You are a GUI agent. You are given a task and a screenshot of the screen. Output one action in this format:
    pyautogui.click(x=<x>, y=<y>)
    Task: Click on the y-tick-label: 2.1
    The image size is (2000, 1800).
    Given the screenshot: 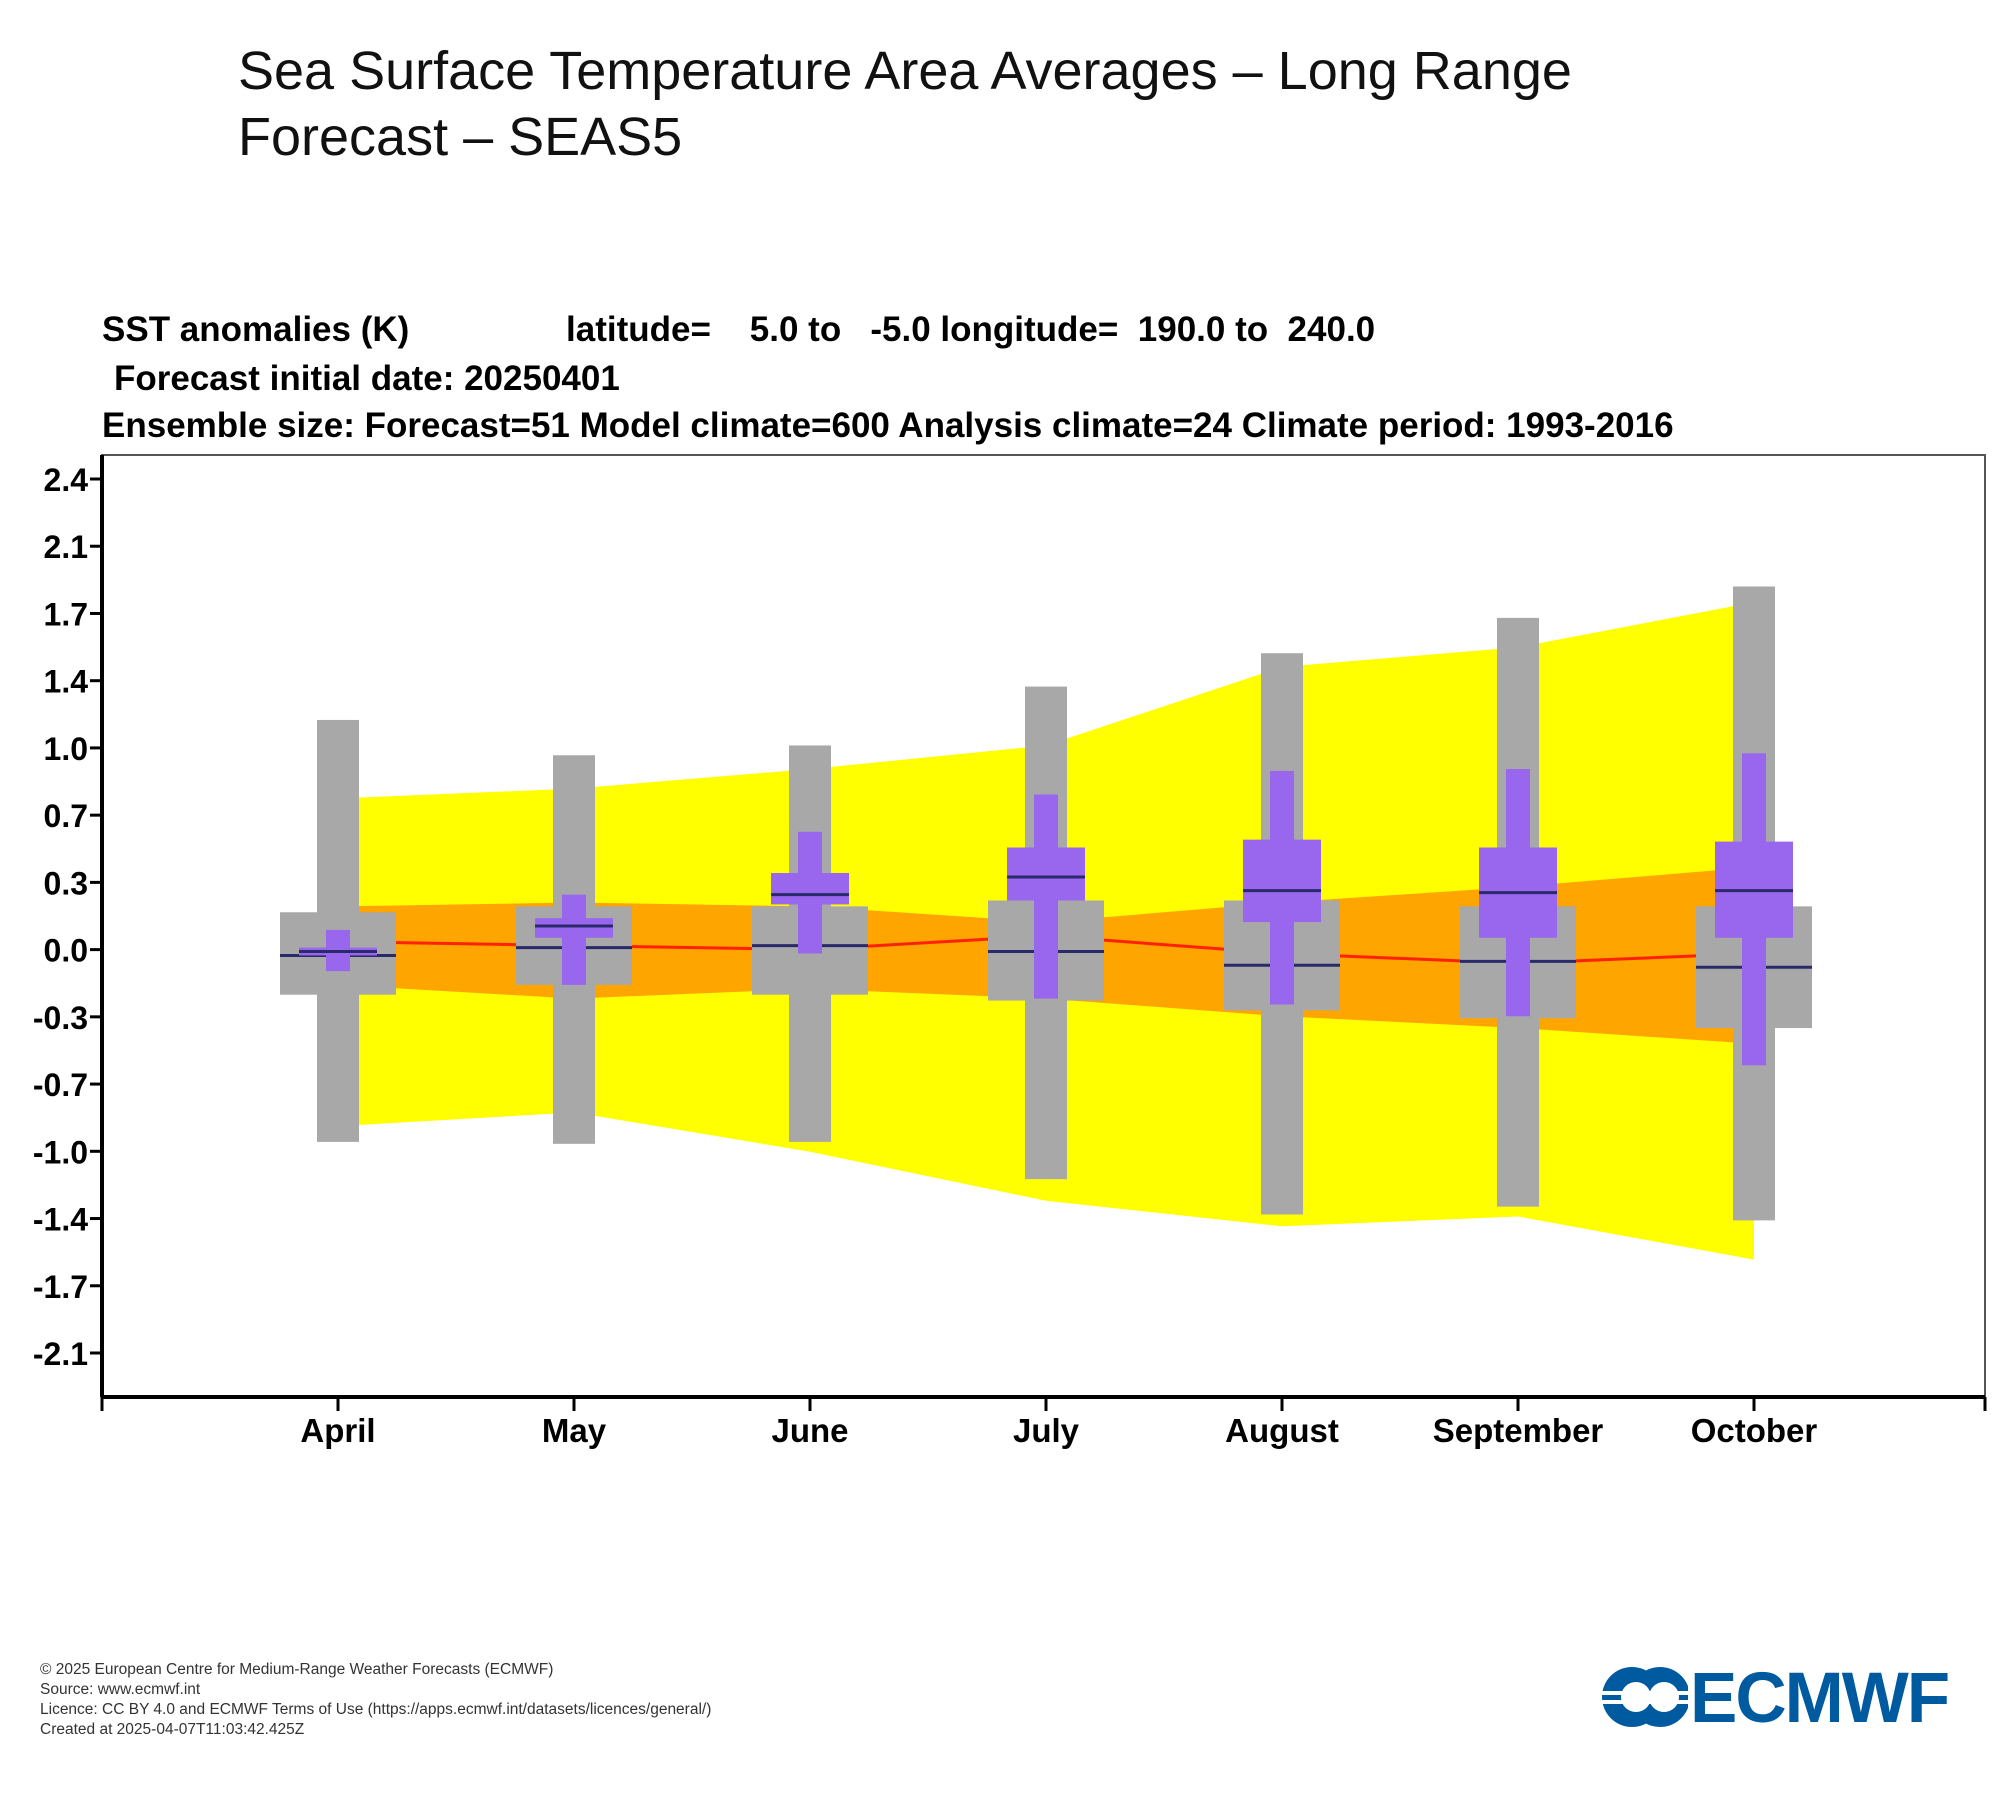 What is the action you would take?
    pyautogui.click(x=66, y=547)
    